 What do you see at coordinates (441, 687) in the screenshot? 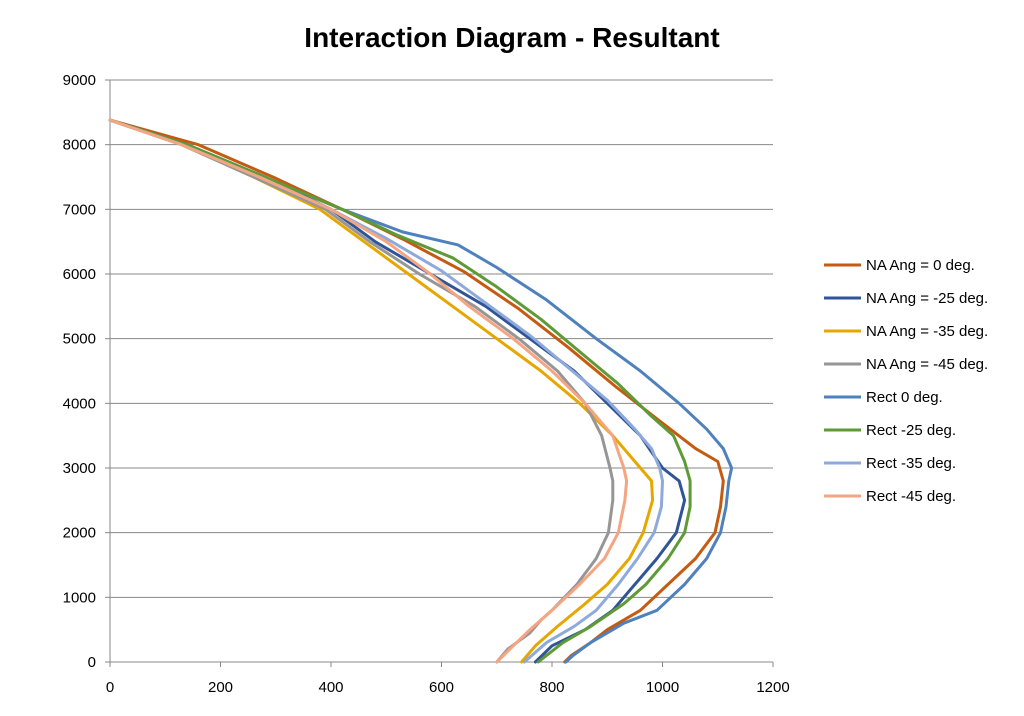
I see `x-tick-label: 600` at bounding box center [441, 687].